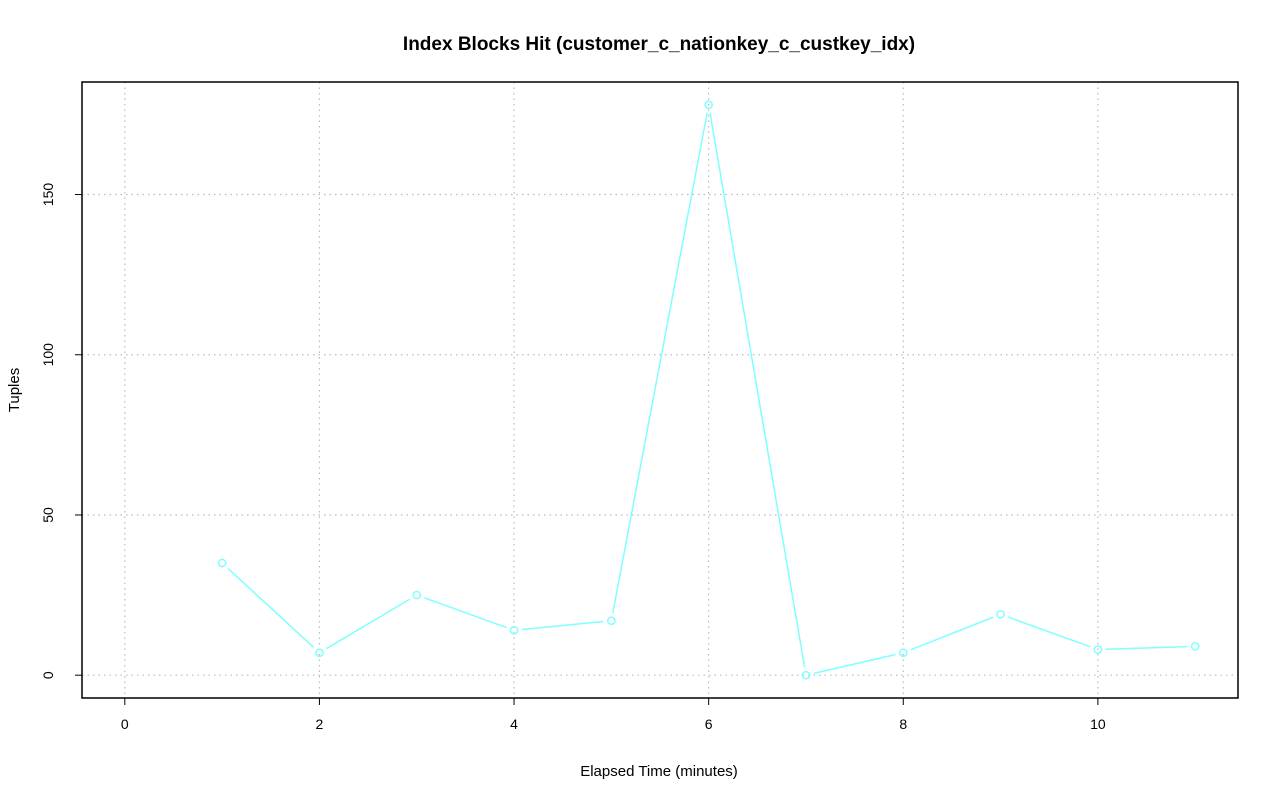 The width and height of the screenshot is (1280, 806). Describe the element at coordinates (125, 724) in the screenshot. I see `x-tick-label: 0` at that location.